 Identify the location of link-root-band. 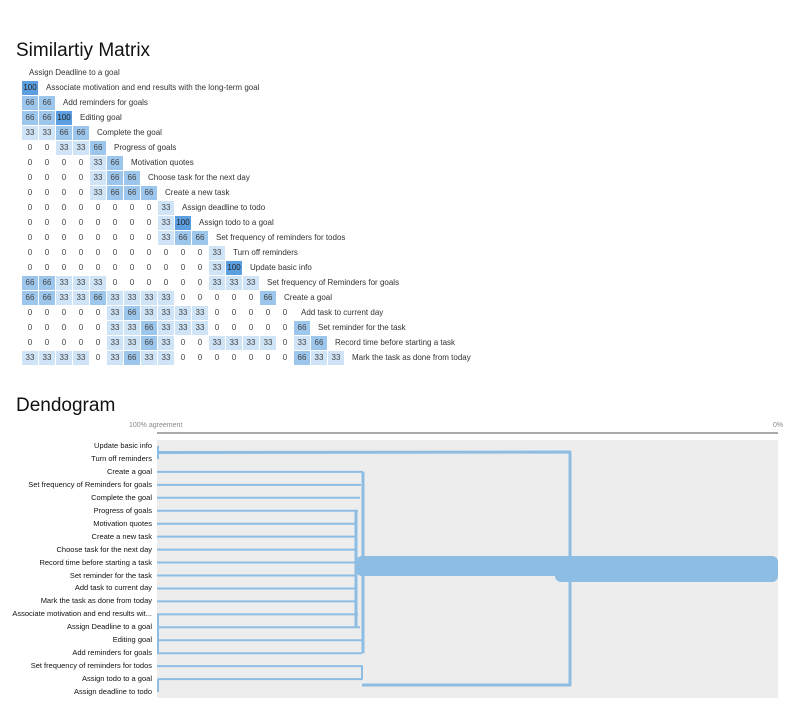
(666, 569).